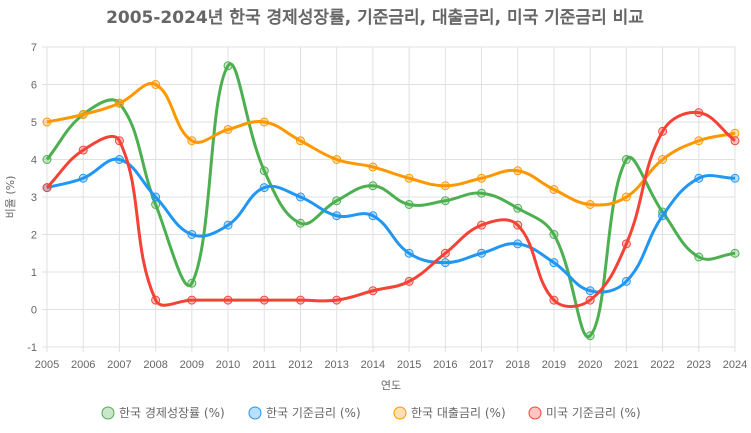 This screenshot has width=751, height=433. I want to click on x-tick-label: 2018, so click(517, 365).